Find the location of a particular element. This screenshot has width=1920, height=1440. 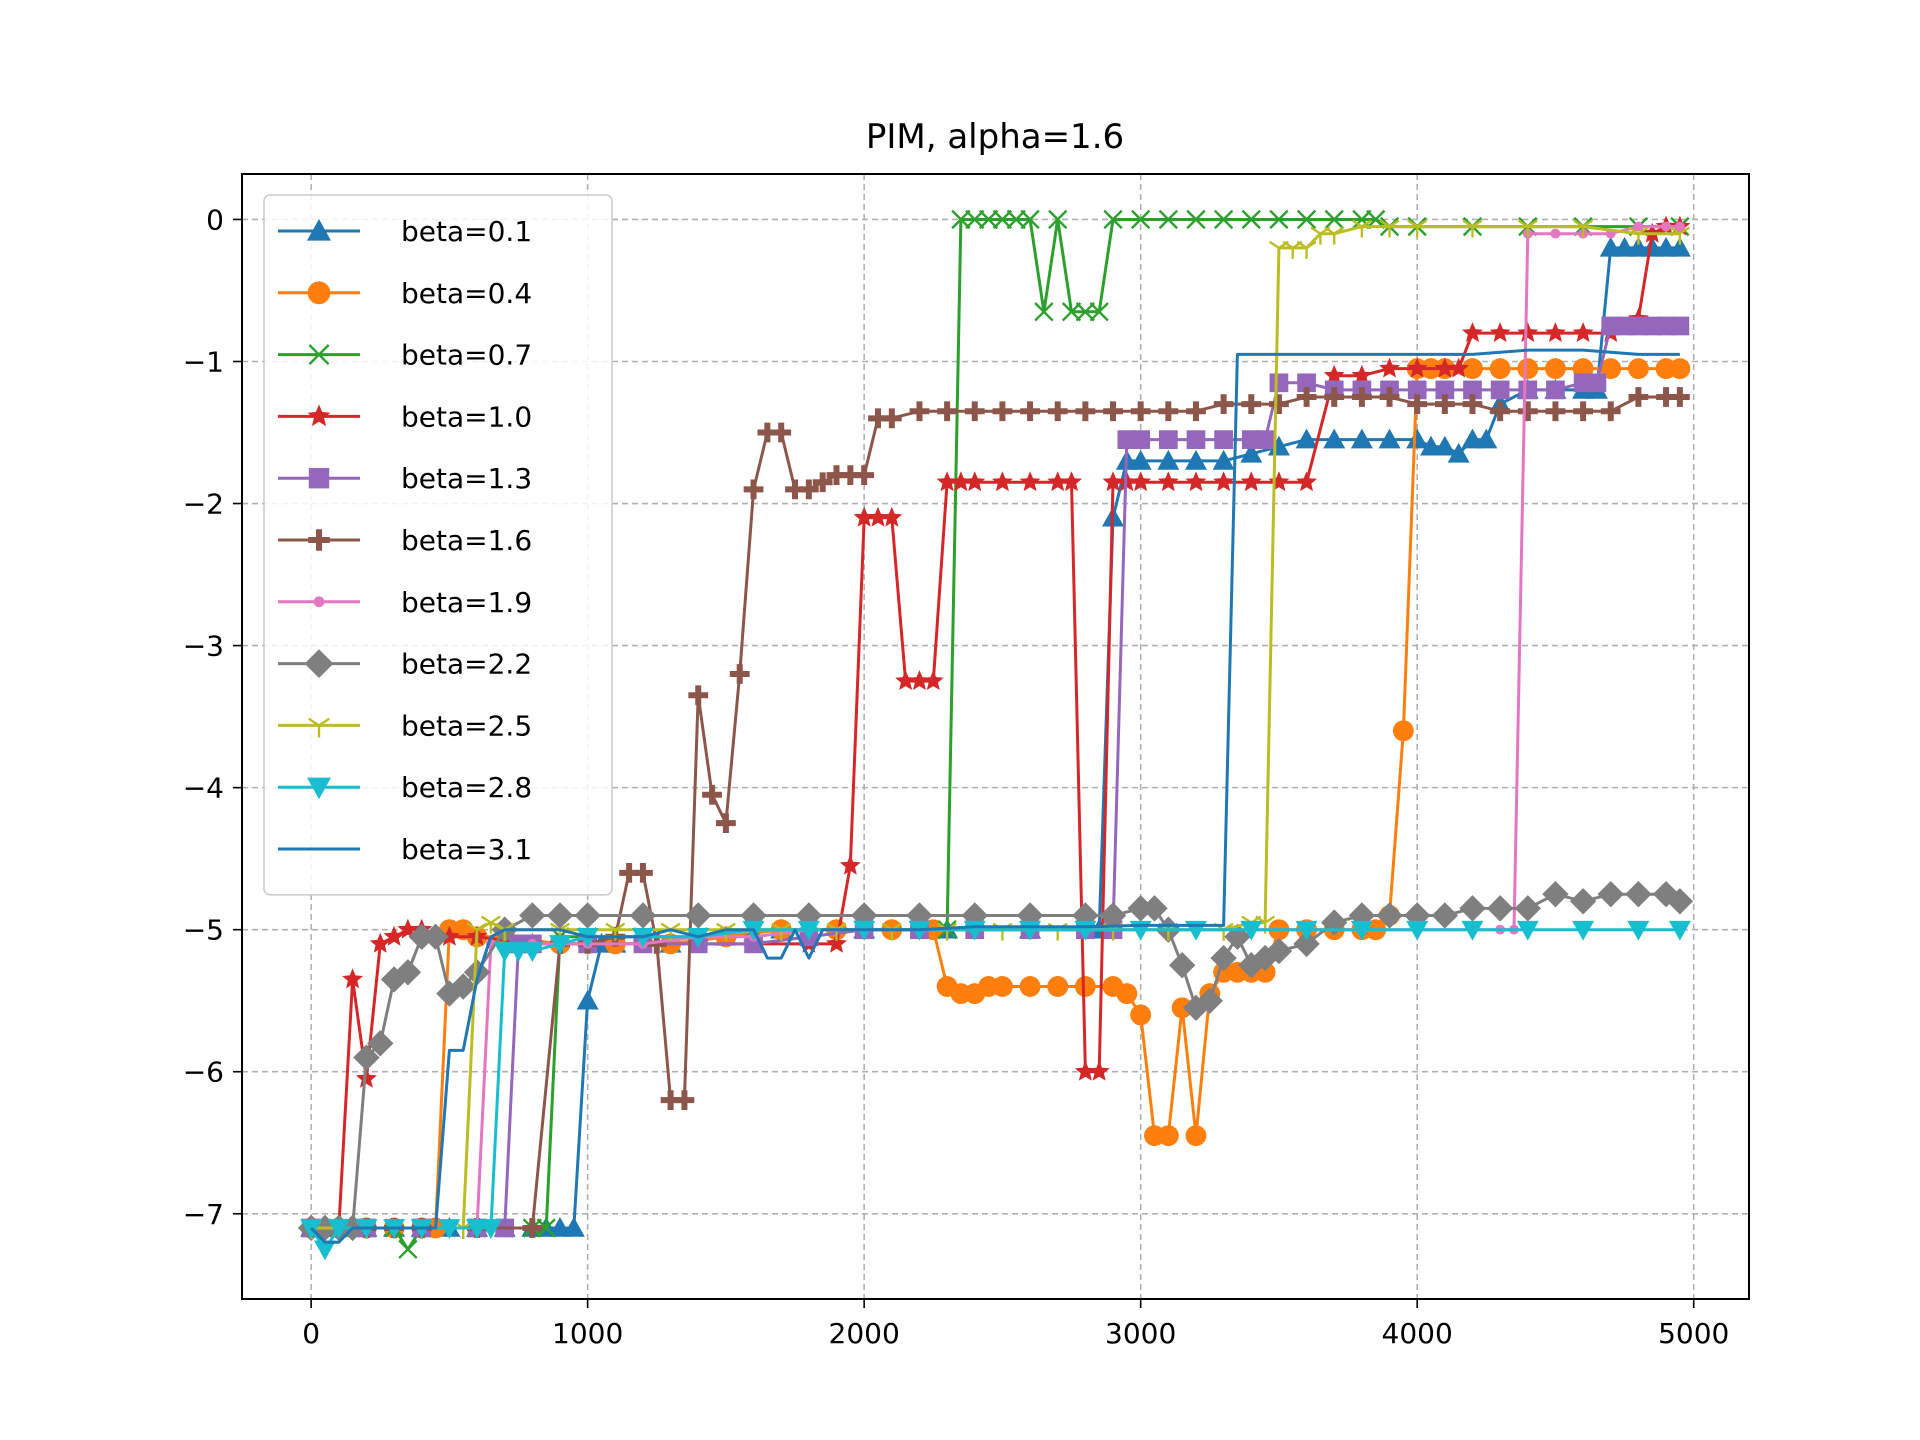

legend-item: beta=1.3 is located at coordinates (405, 478).